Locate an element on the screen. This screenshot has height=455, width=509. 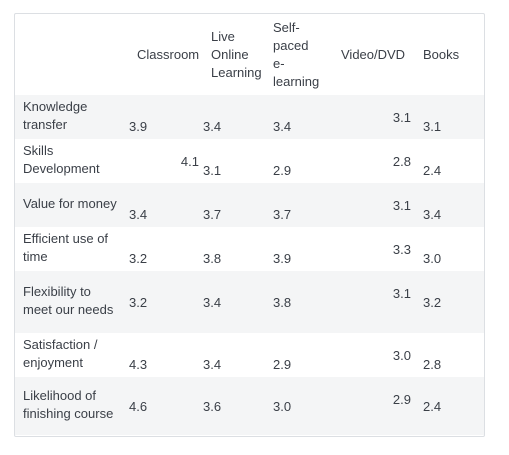
cell-value: 3.6 is located at coordinates (212, 406).